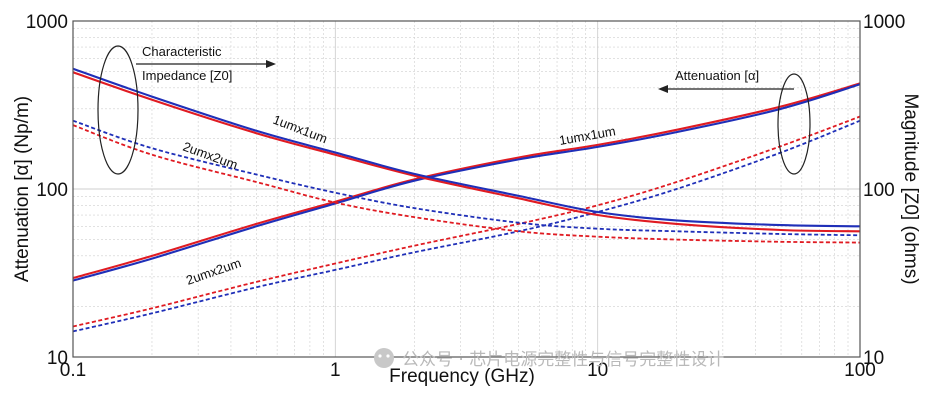 This screenshot has width=931, height=400. What do you see at coordinates (380, 356) in the screenshot?
I see `wechat-icon-eye` at bounding box center [380, 356].